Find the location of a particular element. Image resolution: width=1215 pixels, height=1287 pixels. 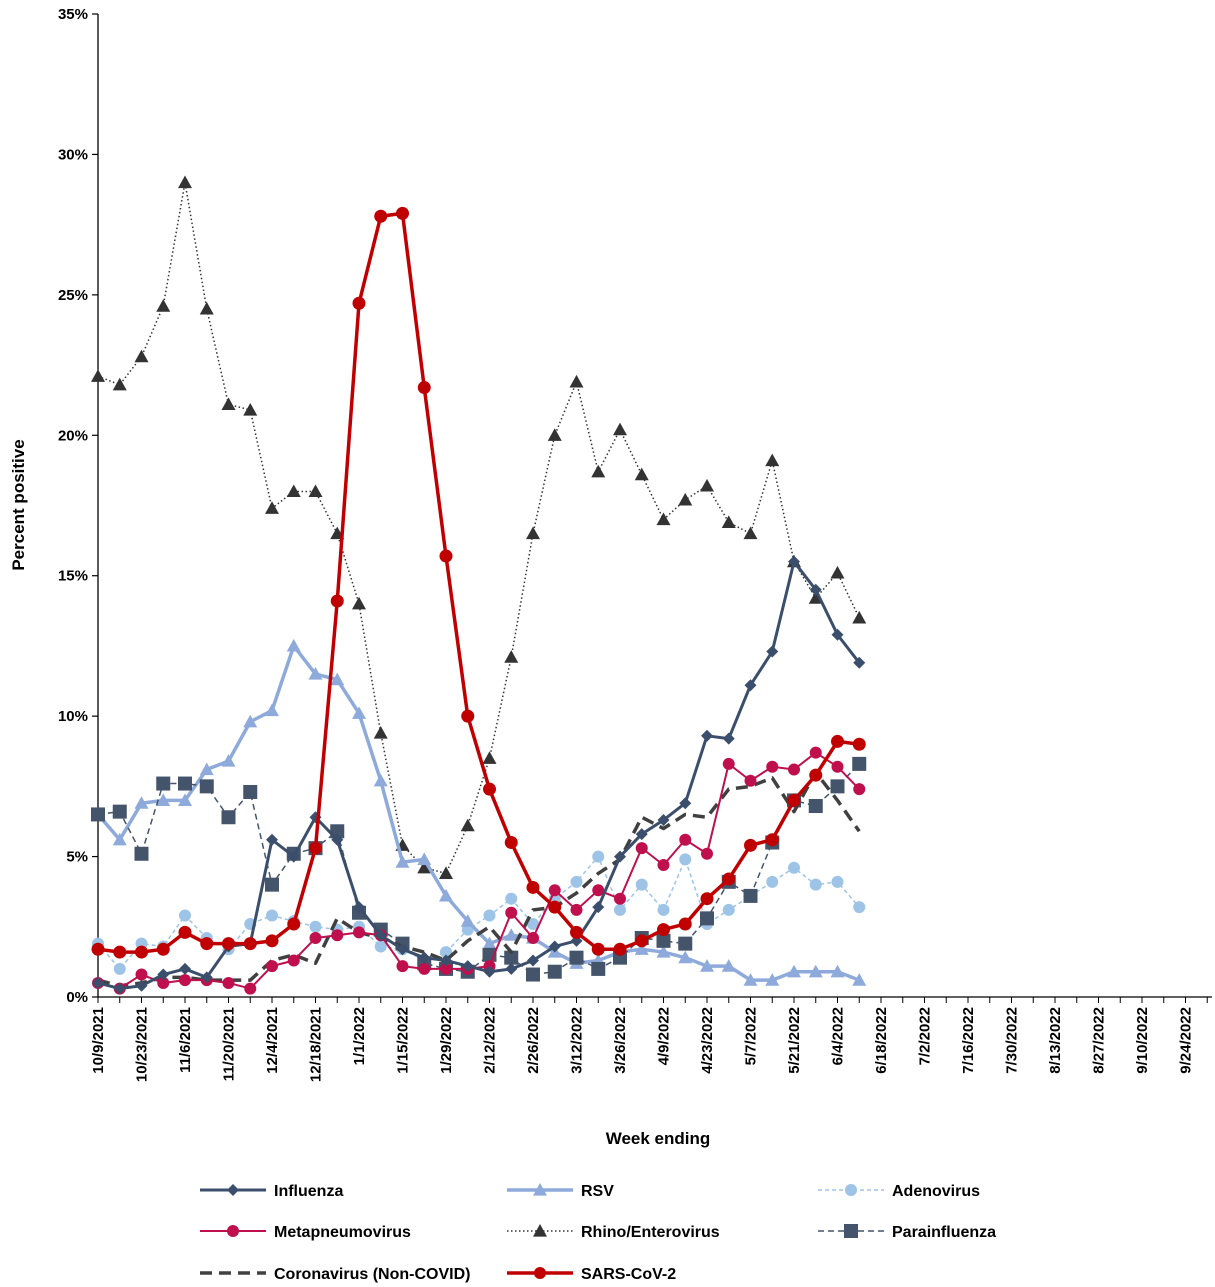

x-tick-label: 8/13/2022 is located at coordinates (1055, 1040).